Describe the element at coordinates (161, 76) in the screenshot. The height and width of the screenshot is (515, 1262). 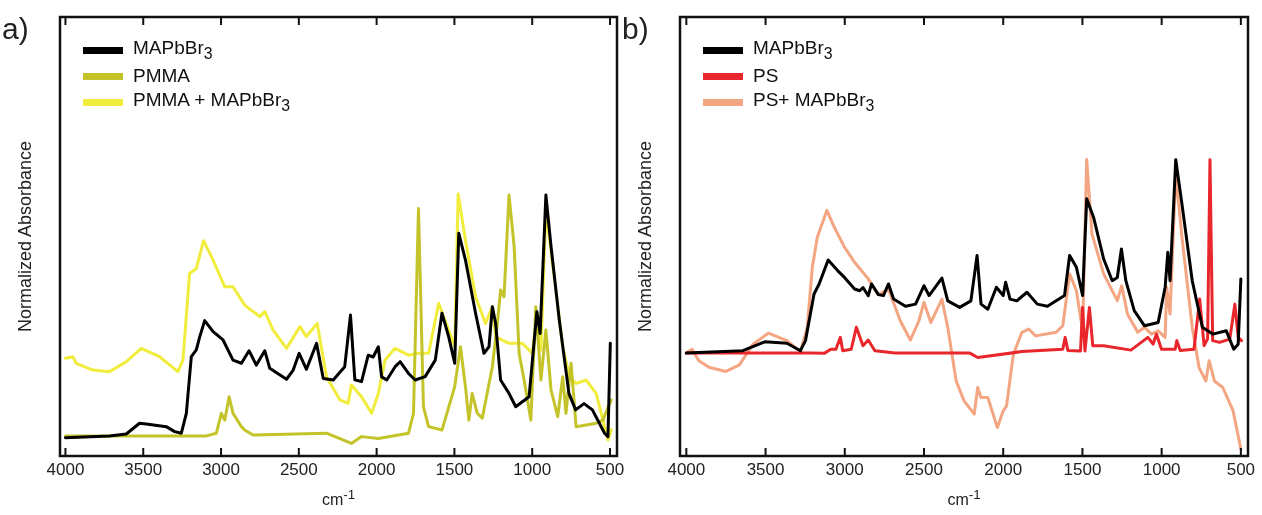
I see `legend-label: PMMA` at that location.